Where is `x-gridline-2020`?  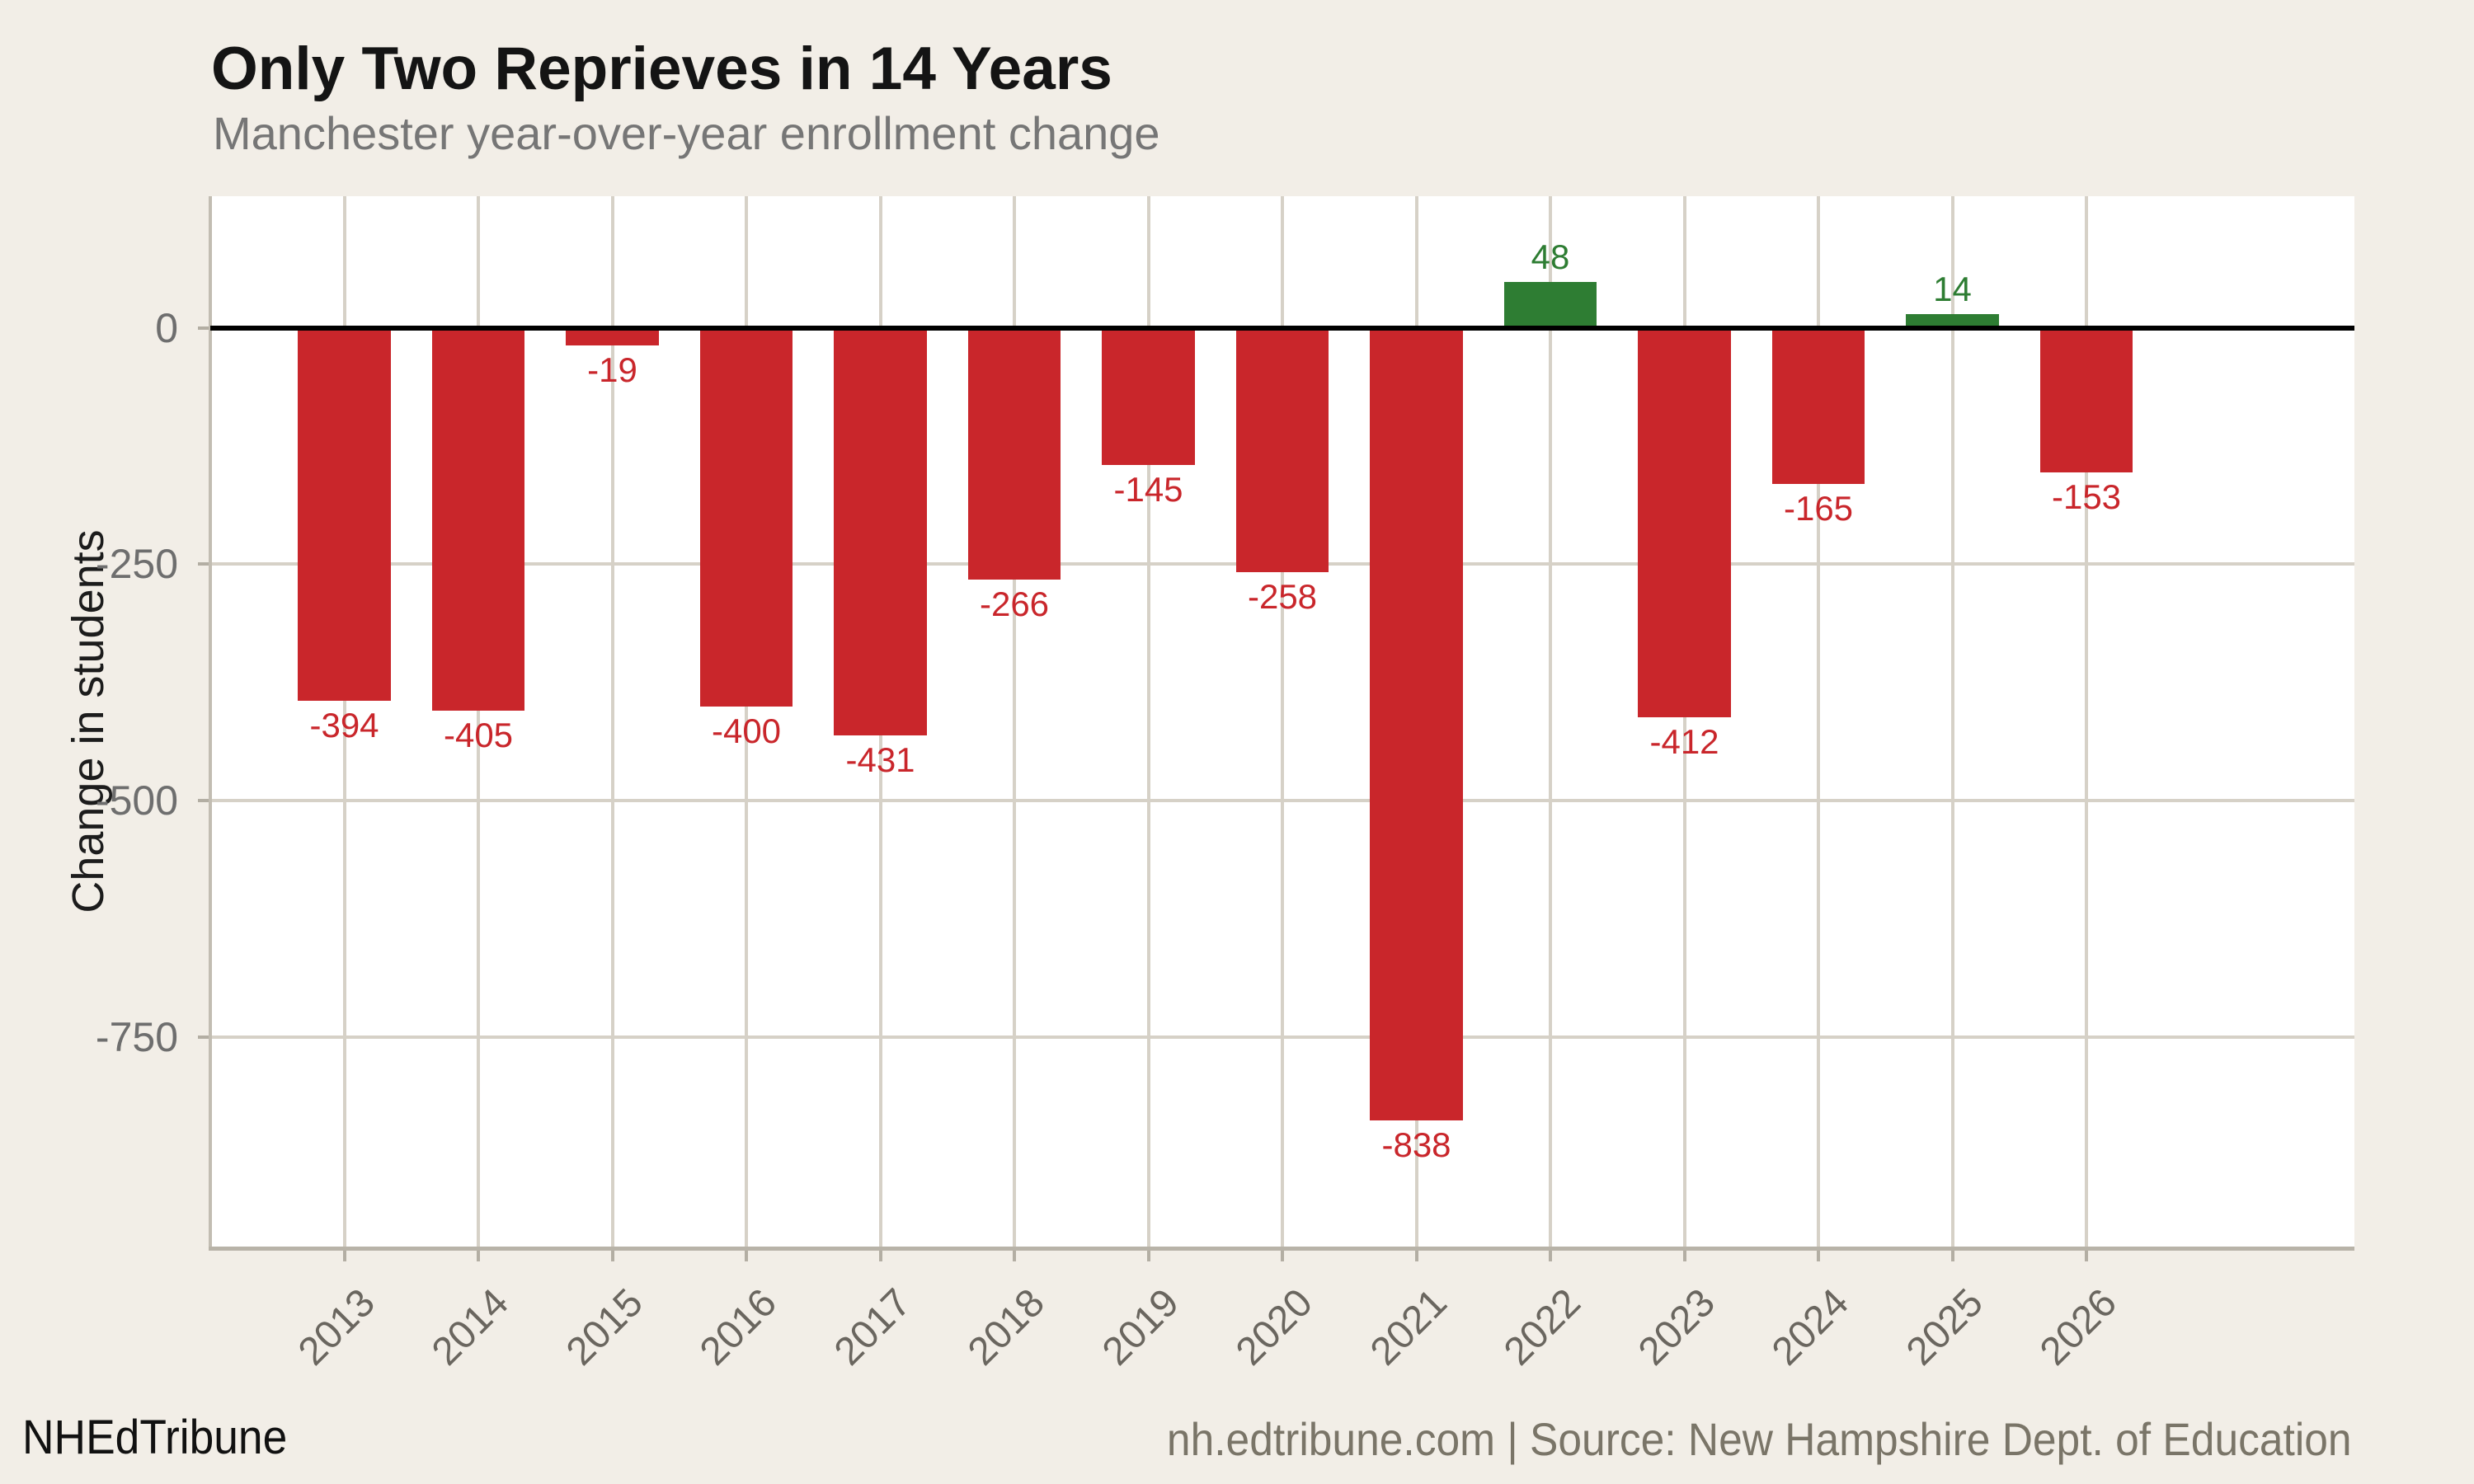
x-gridline-2020 is located at coordinates (1282, 721).